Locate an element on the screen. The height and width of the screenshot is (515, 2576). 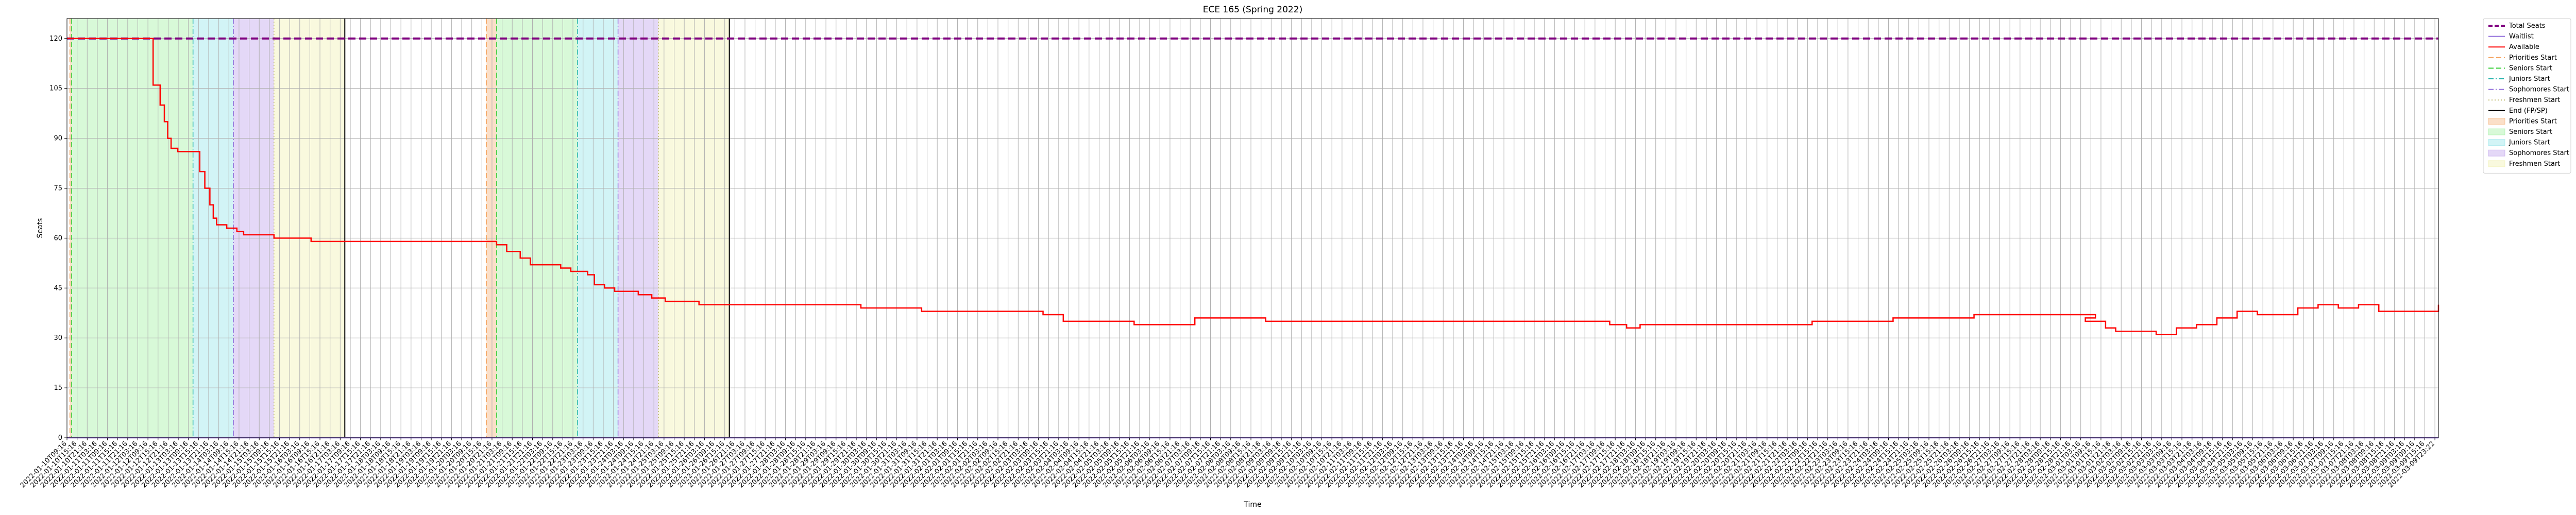
legend-label: Waitlist is located at coordinates (2521, 37).